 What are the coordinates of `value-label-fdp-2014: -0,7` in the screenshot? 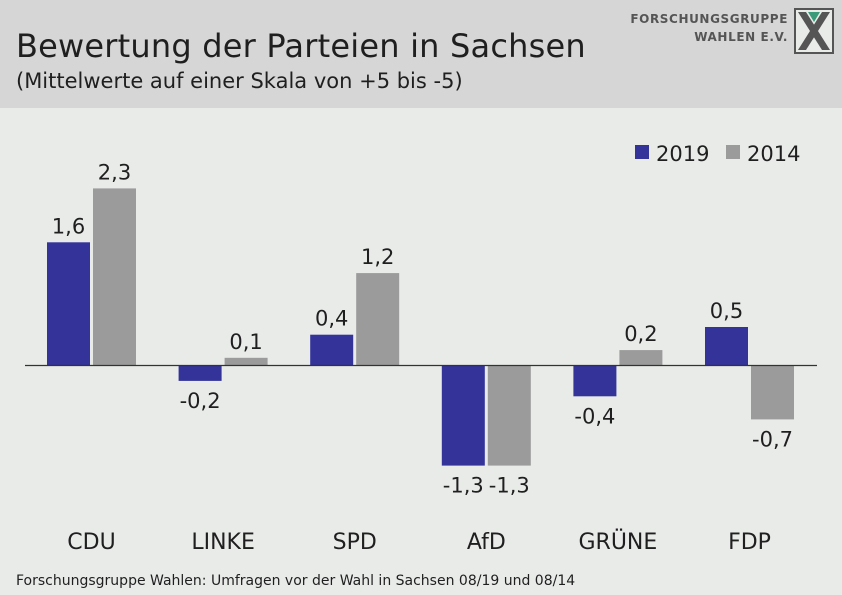 It's located at (772, 439).